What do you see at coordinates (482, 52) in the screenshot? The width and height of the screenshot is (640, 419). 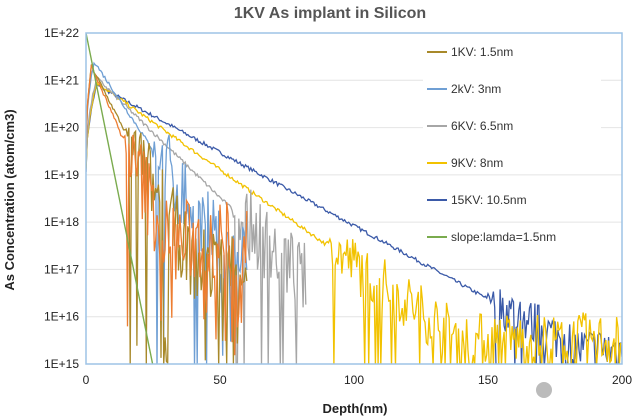 I see `legend-label-0: 1KV: 1.5nm` at bounding box center [482, 52].